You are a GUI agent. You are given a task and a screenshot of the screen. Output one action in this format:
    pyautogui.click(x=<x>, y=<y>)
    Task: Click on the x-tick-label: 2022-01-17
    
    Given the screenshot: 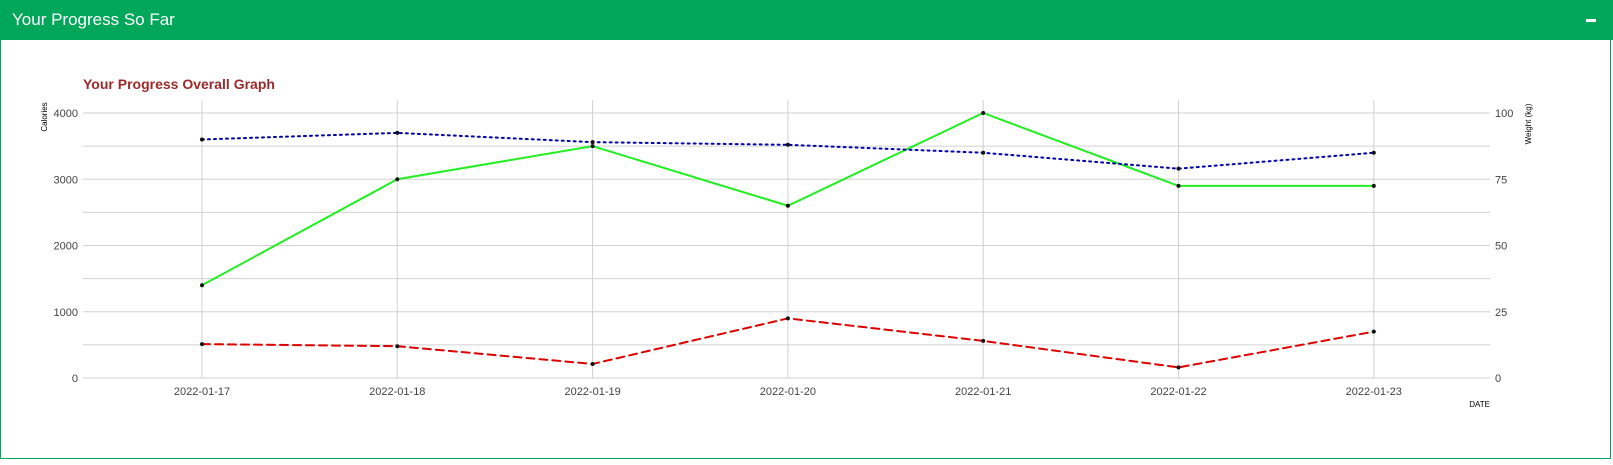 What is the action you would take?
    pyautogui.click(x=202, y=392)
    